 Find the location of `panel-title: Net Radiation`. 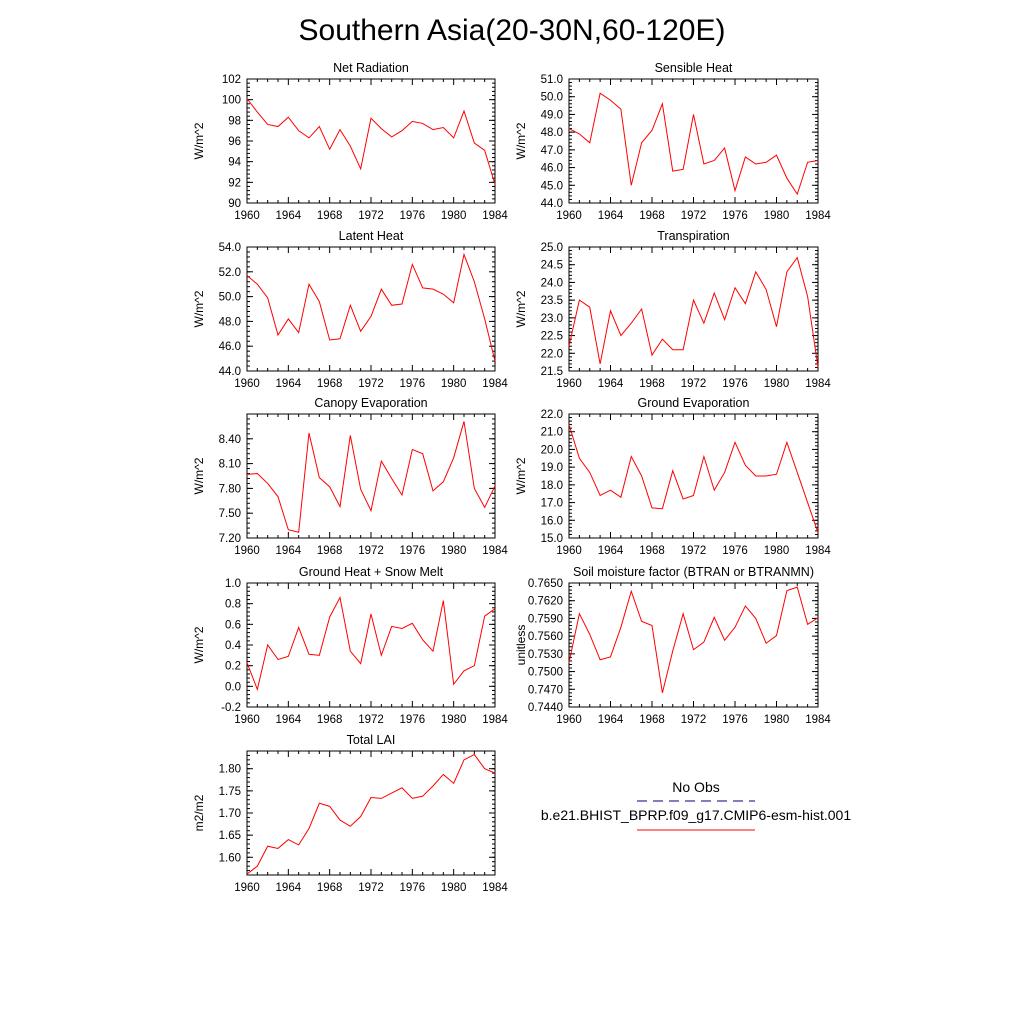

panel-title: Net Radiation is located at coordinates (371, 68).